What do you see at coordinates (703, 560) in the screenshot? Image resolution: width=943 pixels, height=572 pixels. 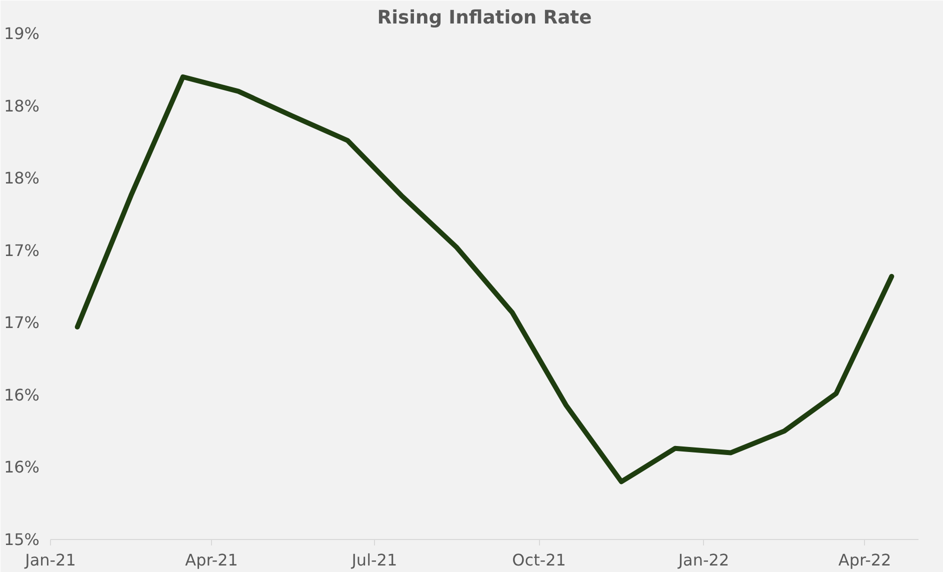 I see `x-tick-label: Jan-22` at bounding box center [703, 560].